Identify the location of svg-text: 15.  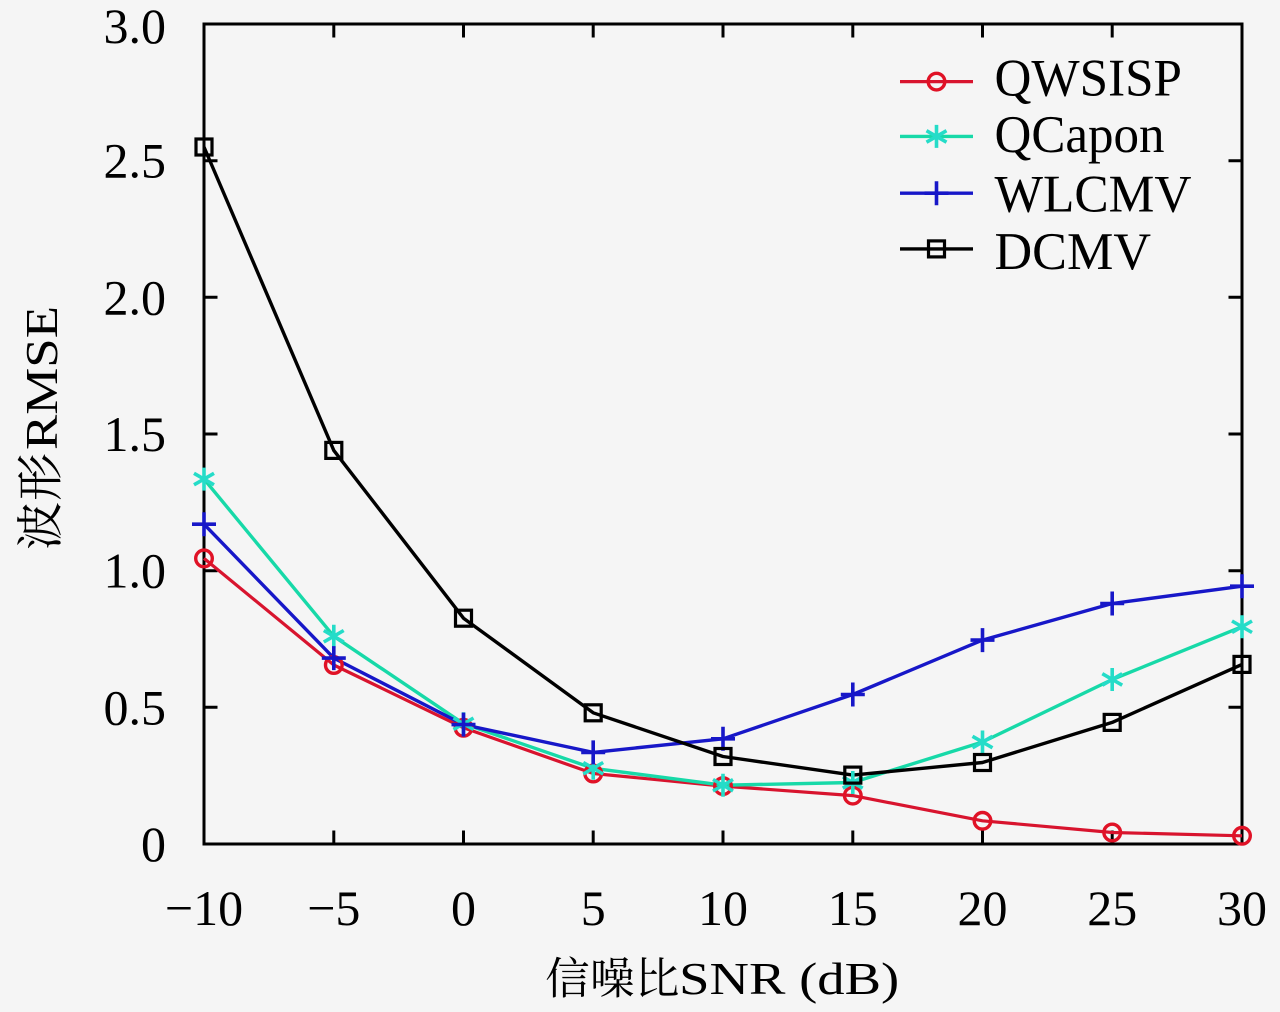
(853, 908).